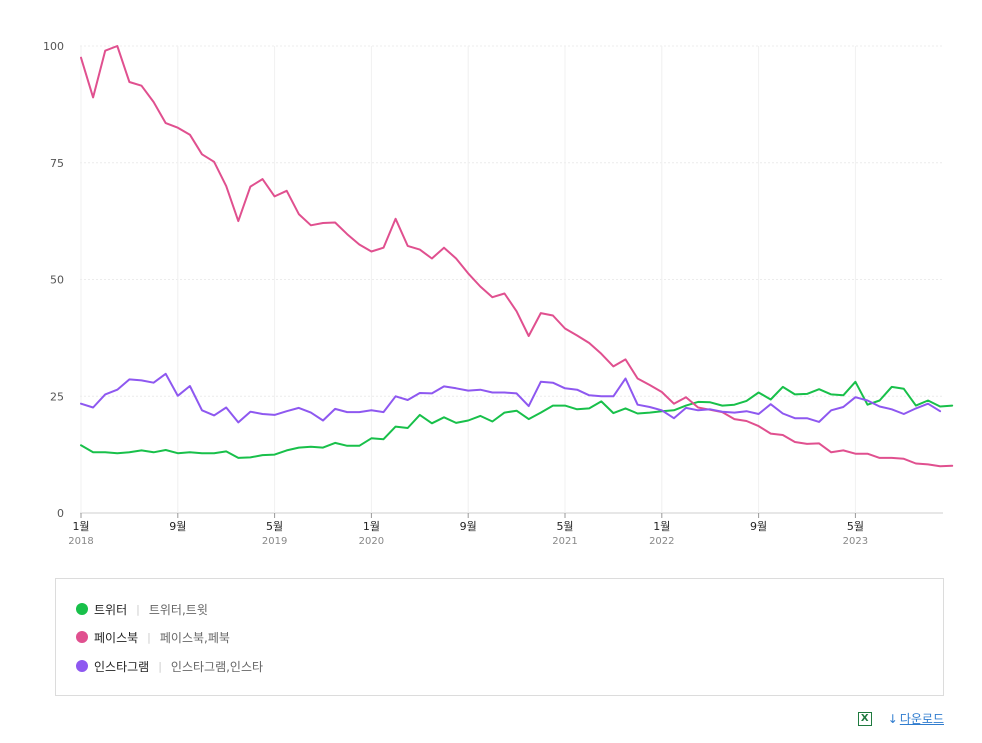 Image resolution: width=982 pixels, height=743 pixels. What do you see at coordinates (142, 609) in the screenshot?
I see `legend-item-twitter: 트위터 | 트위터,트윗` at bounding box center [142, 609].